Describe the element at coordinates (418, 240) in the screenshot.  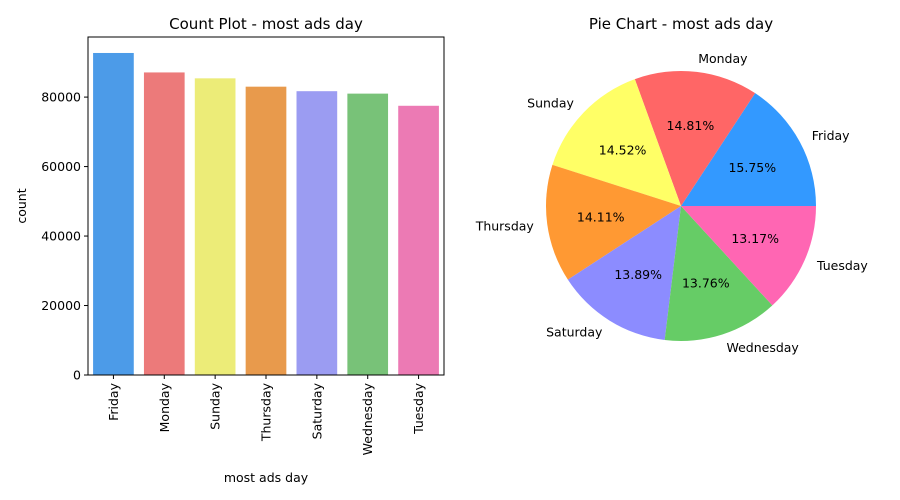
I see `bar-tuesday` at that location.